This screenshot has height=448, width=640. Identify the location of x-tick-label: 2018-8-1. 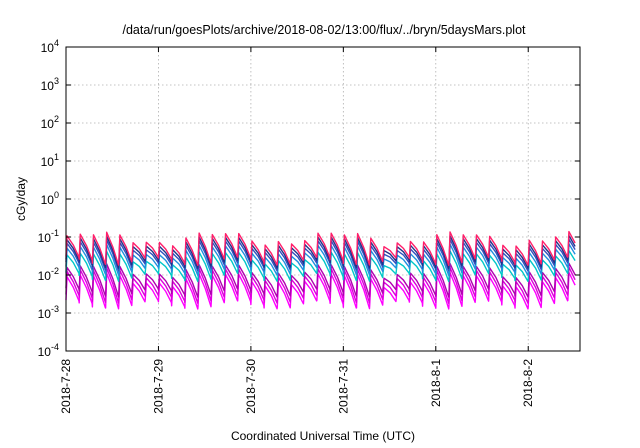
(436, 383).